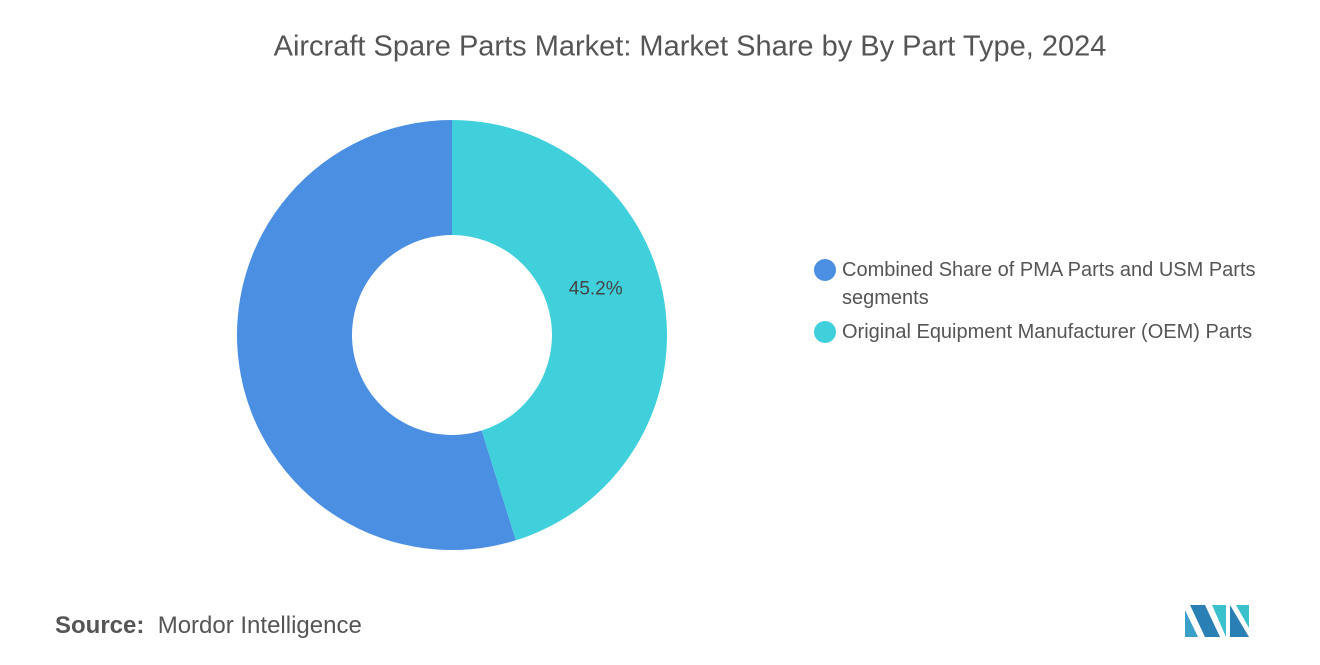 The height and width of the screenshot is (665, 1320). Describe the element at coordinates (596, 288) in the screenshot. I see `data-label: 45.2%` at that location.